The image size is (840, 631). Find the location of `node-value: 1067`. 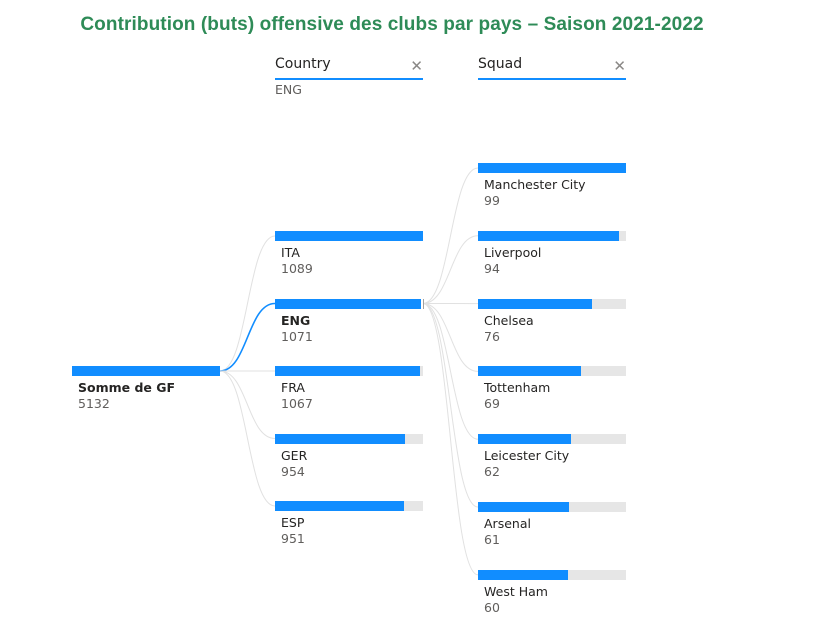

node-value: 1067 is located at coordinates (297, 403).